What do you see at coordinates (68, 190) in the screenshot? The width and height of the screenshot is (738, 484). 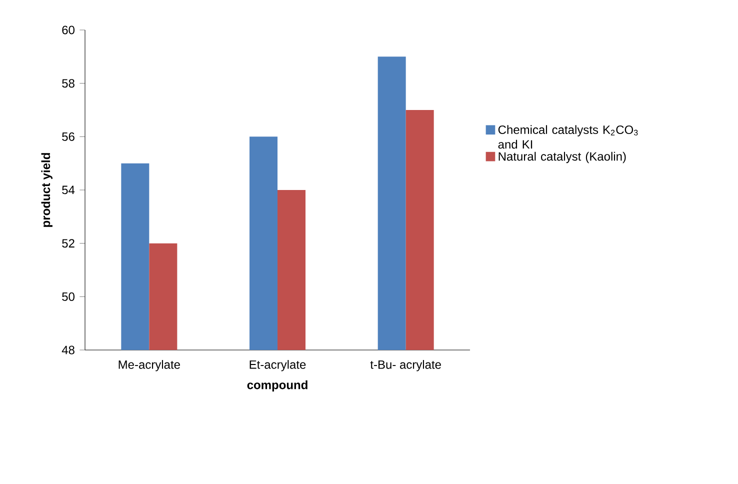 I see `y-tick-label: 54` at bounding box center [68, 190].